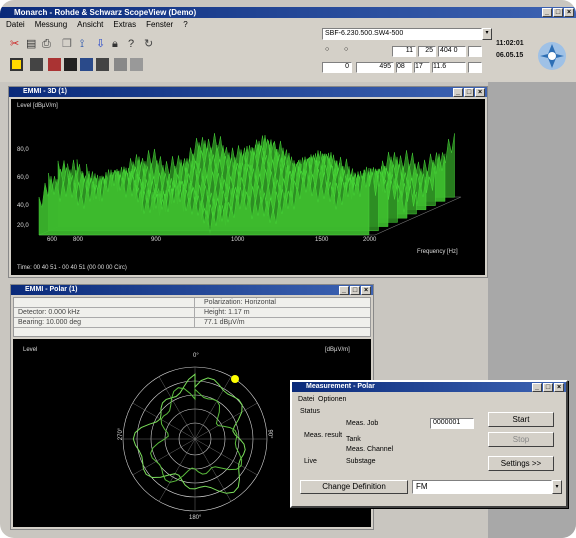  What do you see at coordinates (45, 91) in the screenshot?
I see `spectrum-3d-title: EMMI - 3D (1)` at bounding box center [45, 91].